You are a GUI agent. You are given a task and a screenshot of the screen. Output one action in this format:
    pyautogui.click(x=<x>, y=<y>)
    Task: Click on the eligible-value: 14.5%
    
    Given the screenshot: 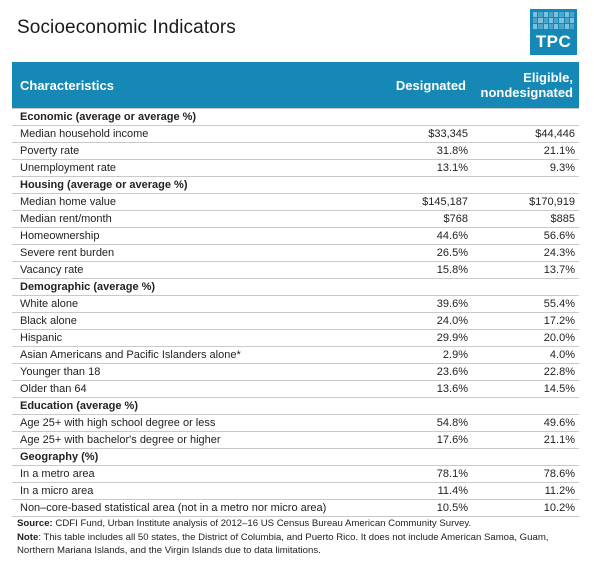 What is the action you would take?
    pyautogui.click(x=525, y=389)
    